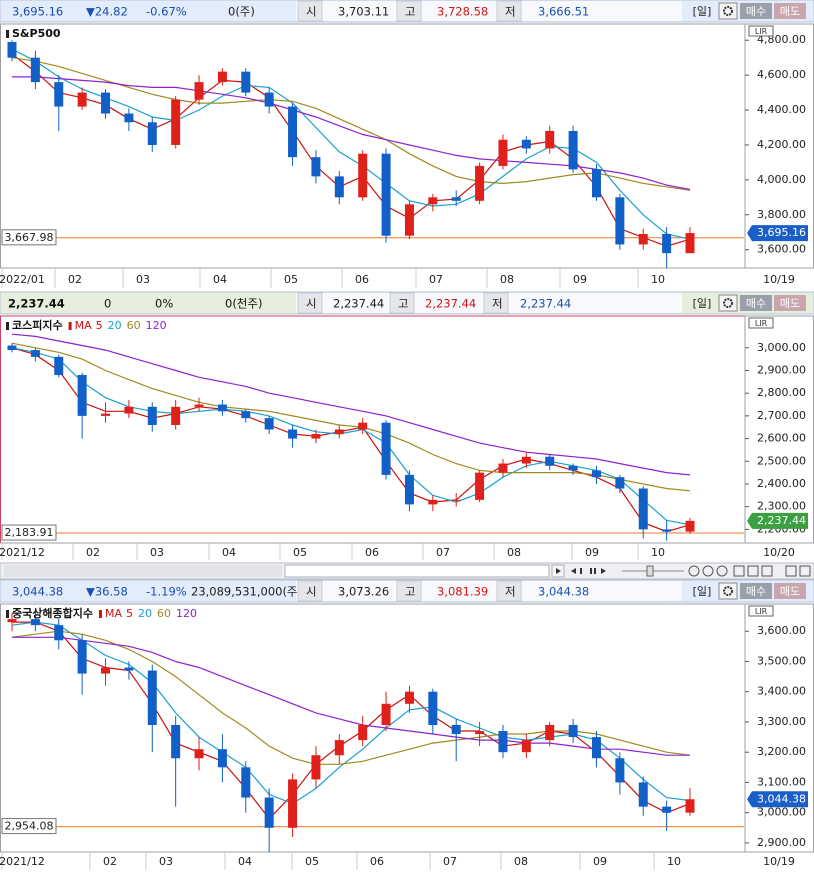 The image size is (814, 872). What do you see at coordinates (37, 592) in the screenshot?
I see `header-close: 3,044.38` at bounding box center [37, 592].